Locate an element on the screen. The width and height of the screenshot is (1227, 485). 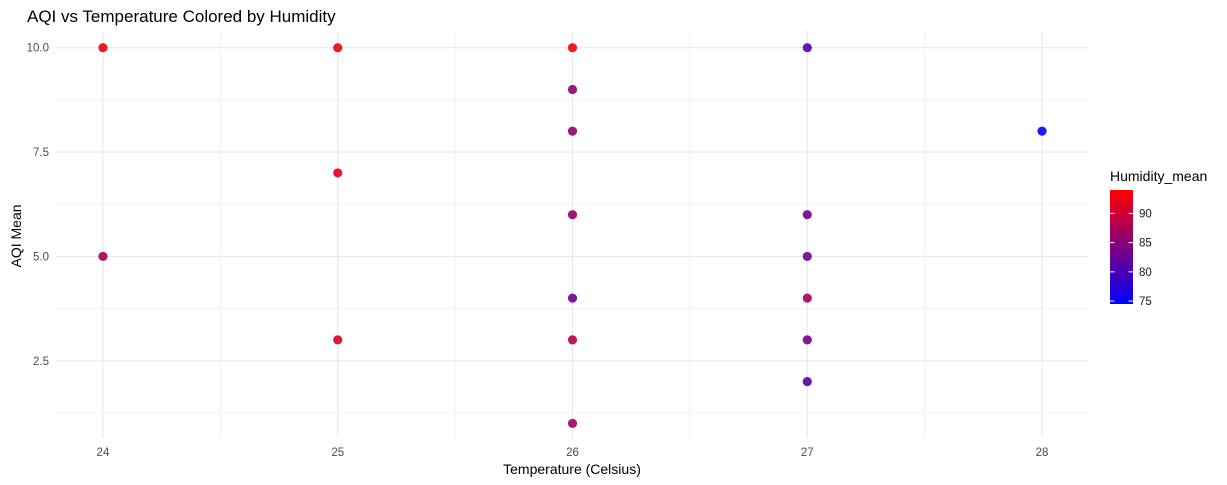
y-tick-label: 10.0 is located at coordinates (38, 49).